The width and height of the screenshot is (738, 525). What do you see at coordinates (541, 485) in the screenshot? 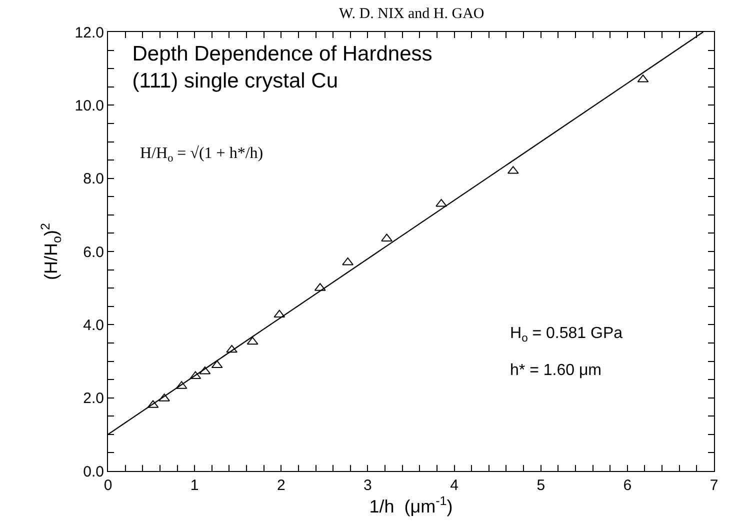
I see `x-tick-label: 5` at bounding box center [541, 485].